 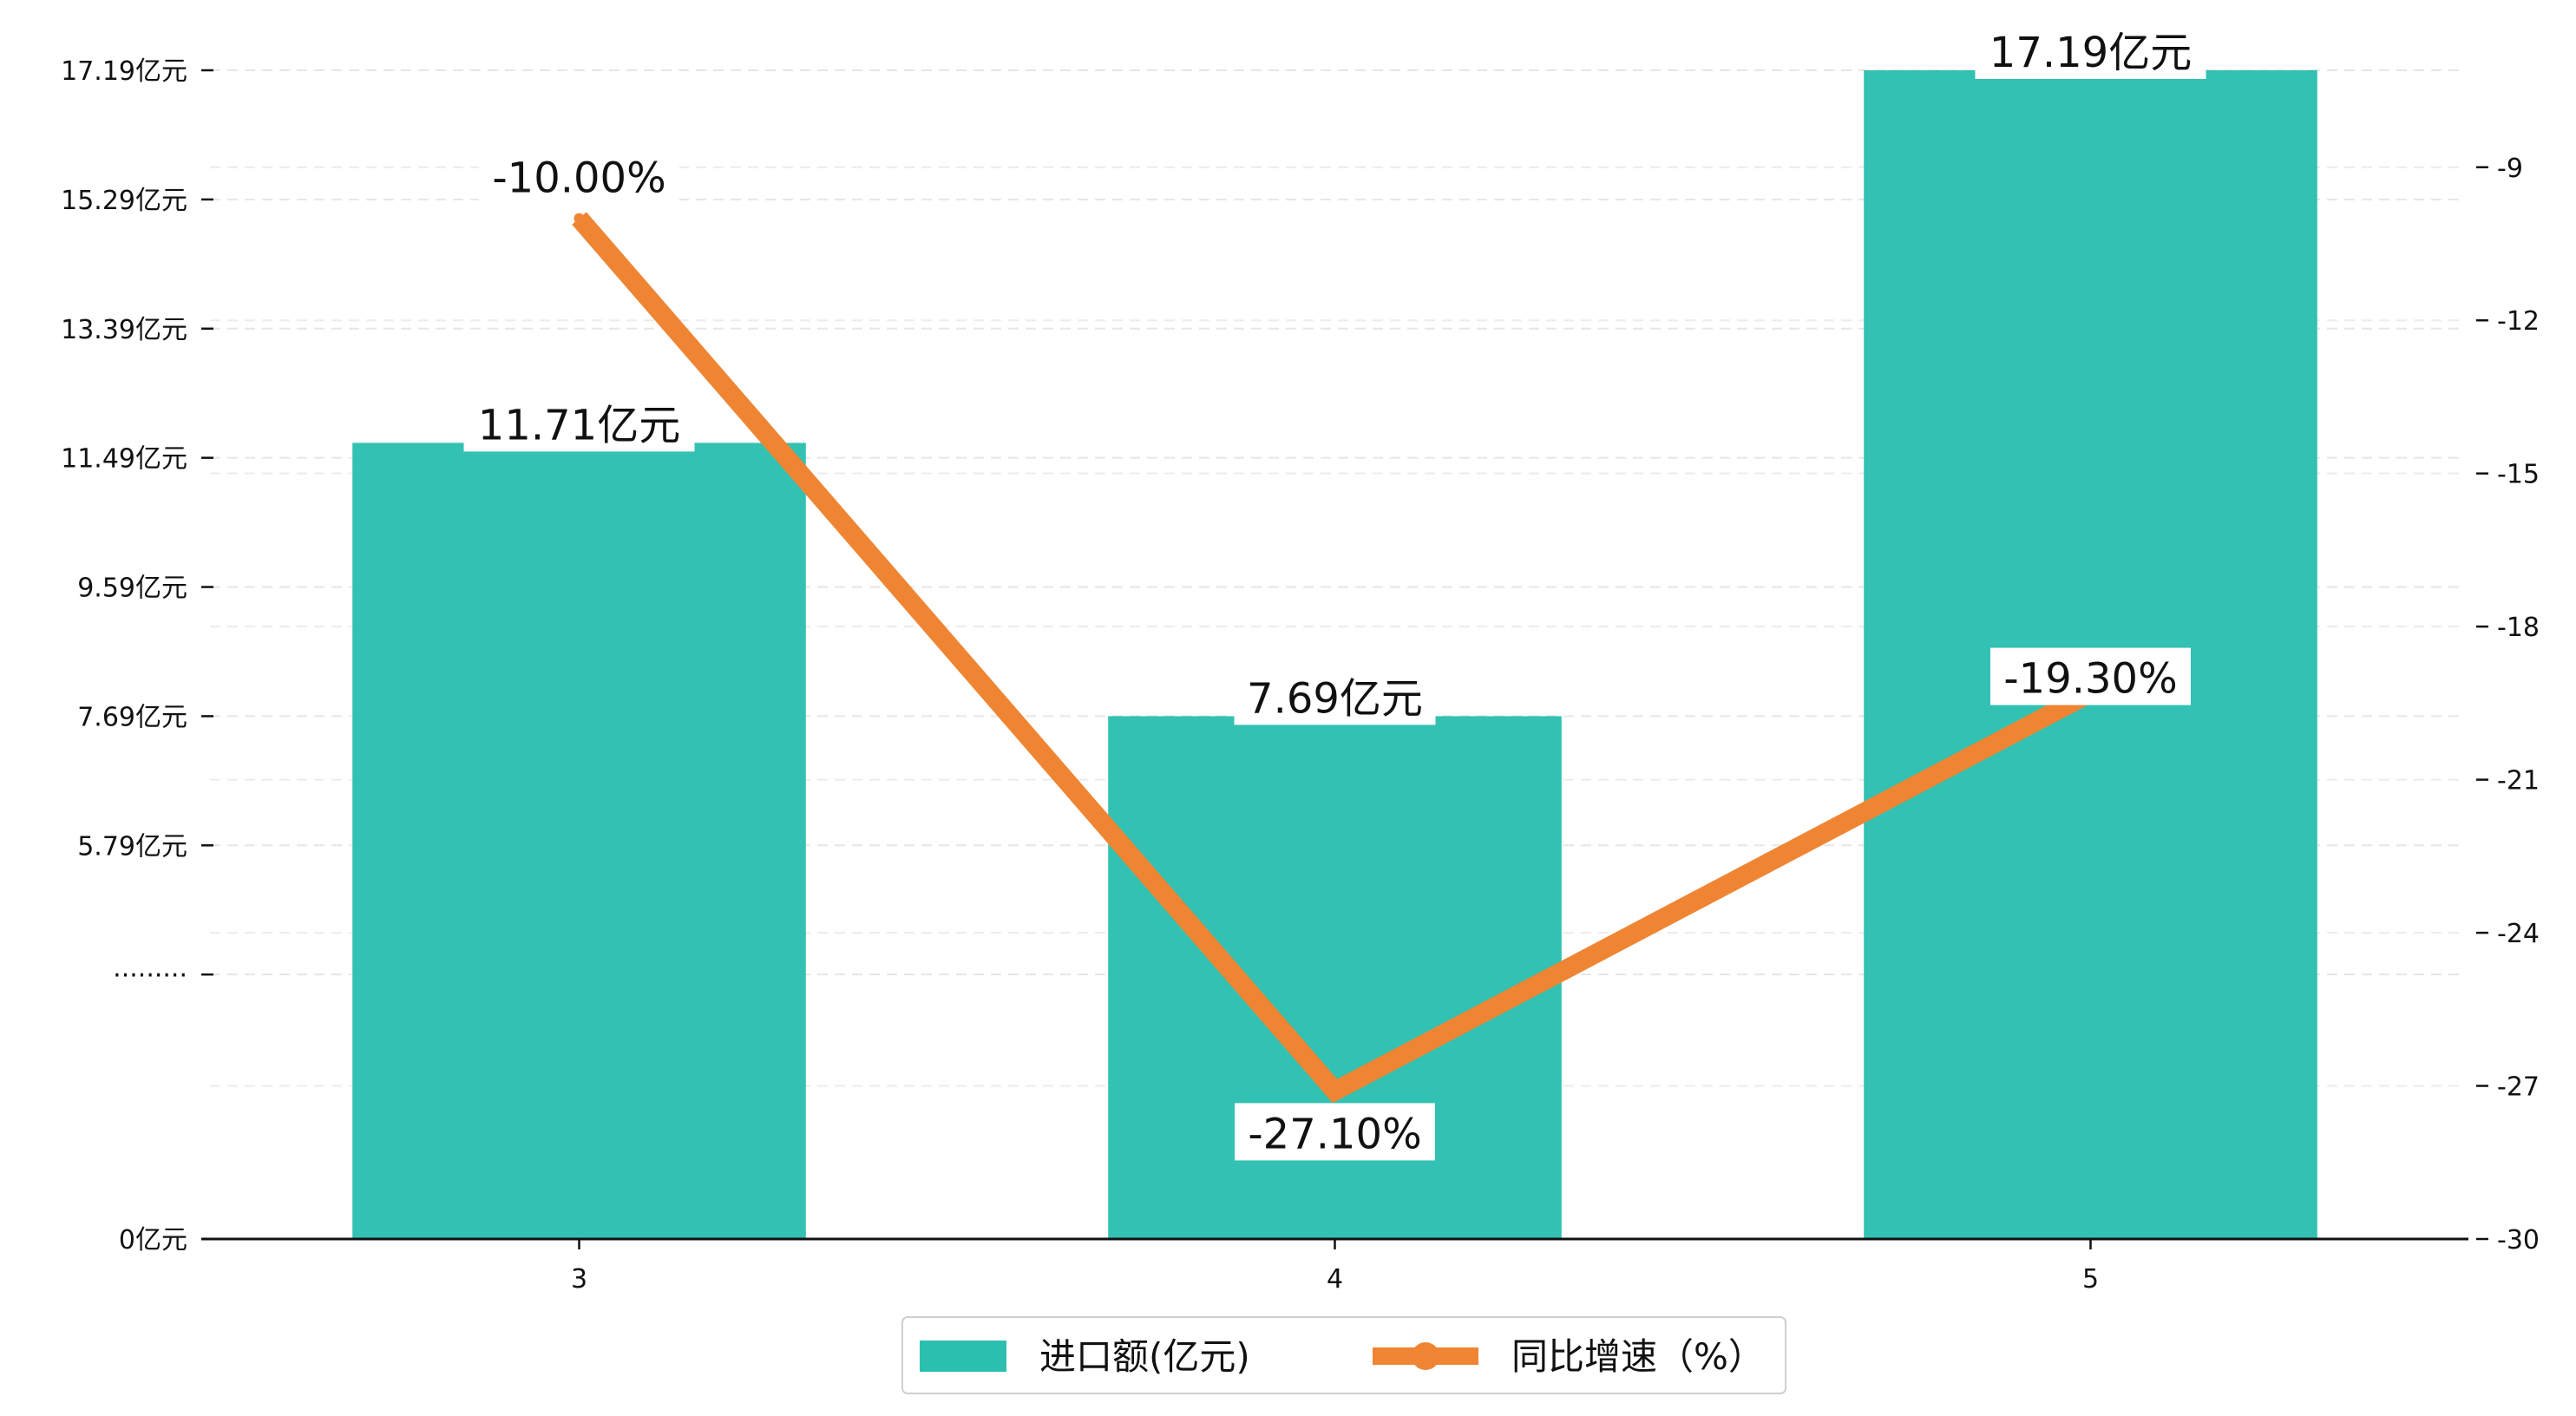 What do you see at coordinates (1638, 1356) in the screenshot?
I see `legend-line-label: 同比增速（%）` at bounding box center [1638, 1356].